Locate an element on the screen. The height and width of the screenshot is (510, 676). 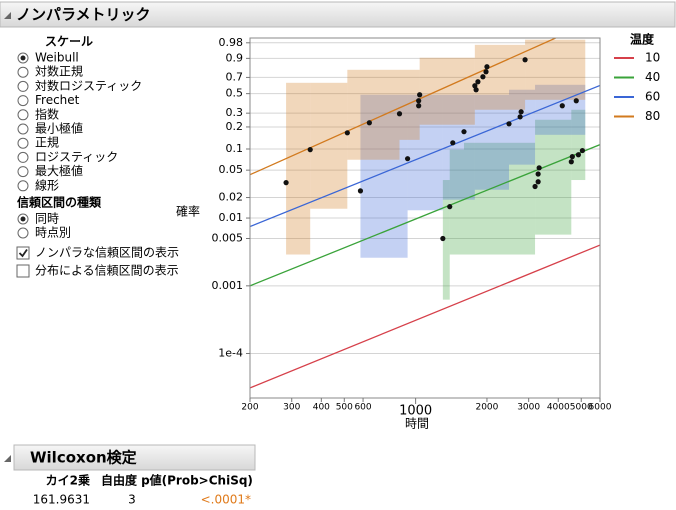
x-tick-label: 1000 is located at coordinates (415, 411).